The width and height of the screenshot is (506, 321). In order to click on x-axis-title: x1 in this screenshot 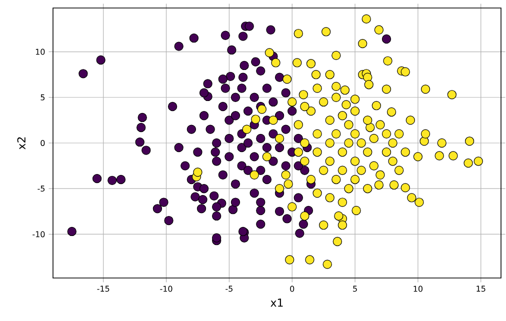, I will do `click(276, 302)`.